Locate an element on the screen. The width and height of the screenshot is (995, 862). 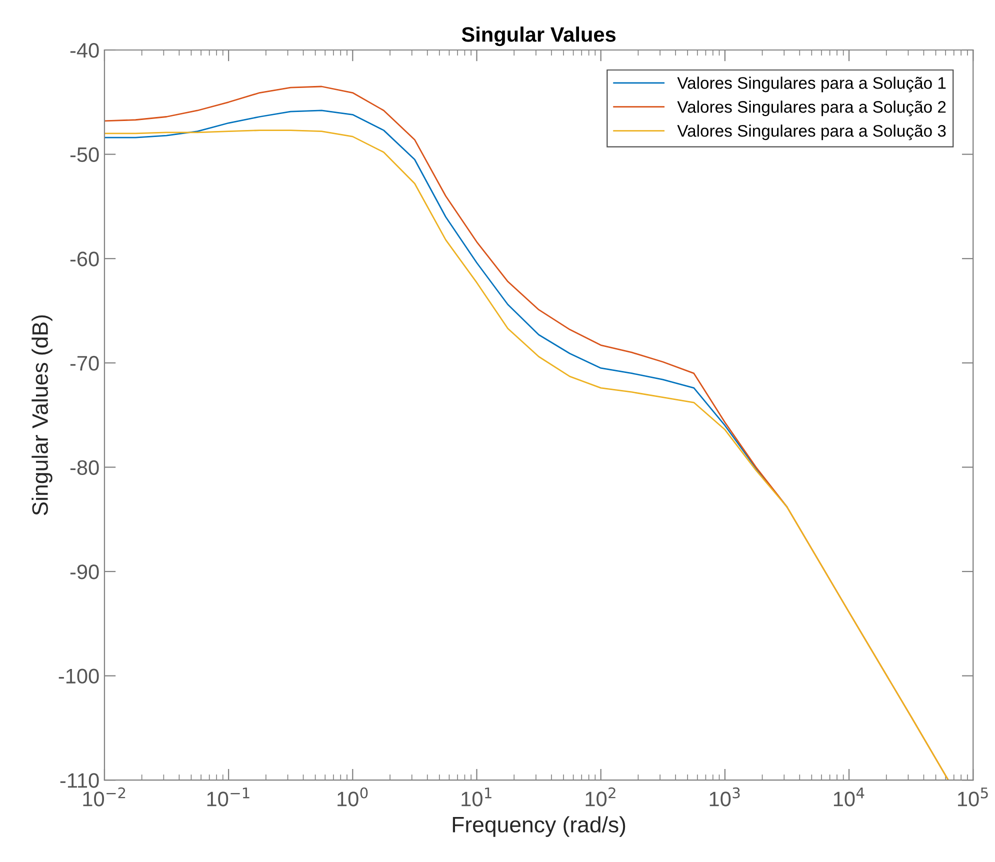
legend-label: Valores Singulares para a Solução 2 is located at coordinates (811, 108).